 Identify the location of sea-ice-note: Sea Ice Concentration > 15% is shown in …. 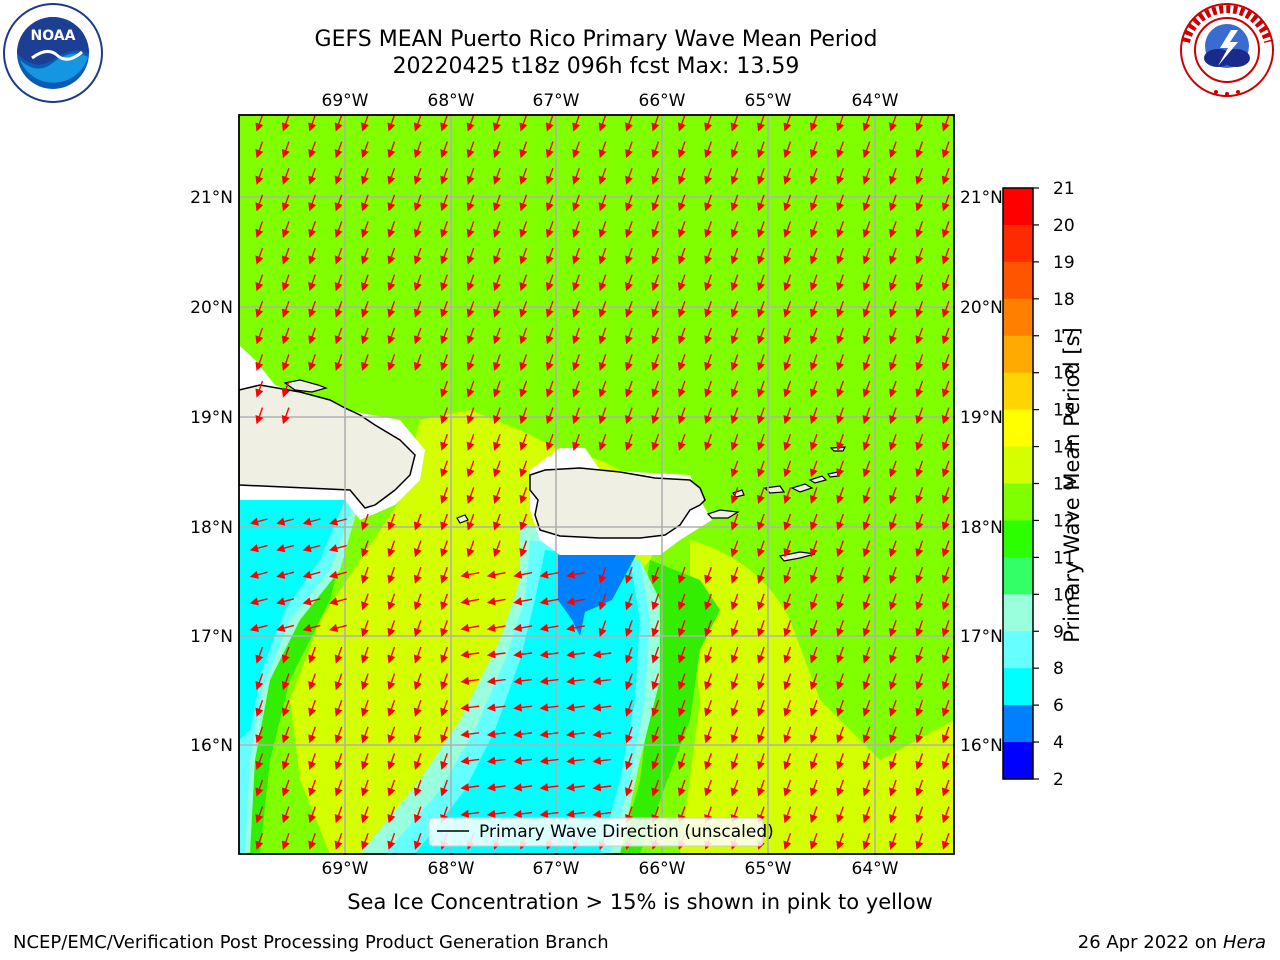
(640, 902).